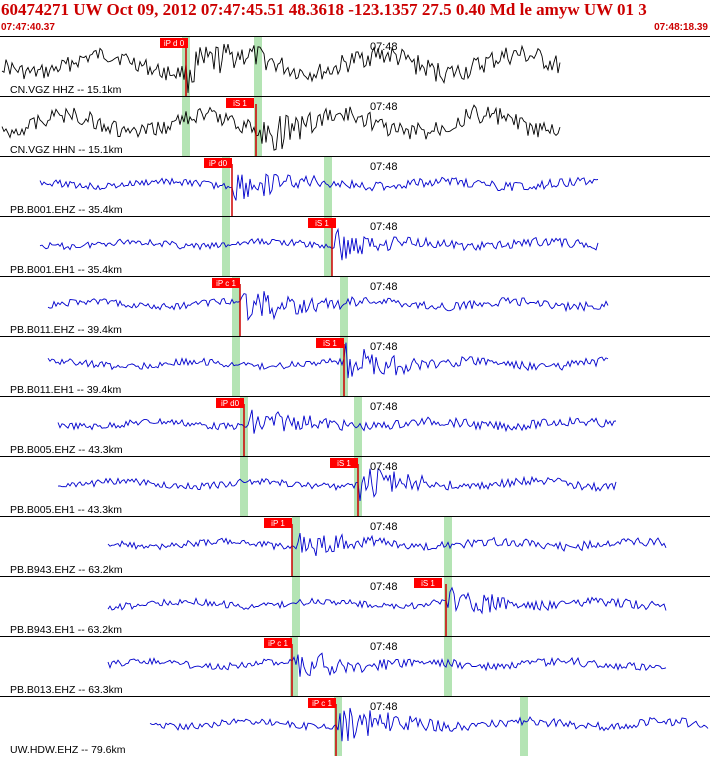 The image size is (710, 758). Describe the element at coordinates (66, 570) in the screenshot. I see `channel-label: PB.B943.EHZ -- 63.2km` at that location.